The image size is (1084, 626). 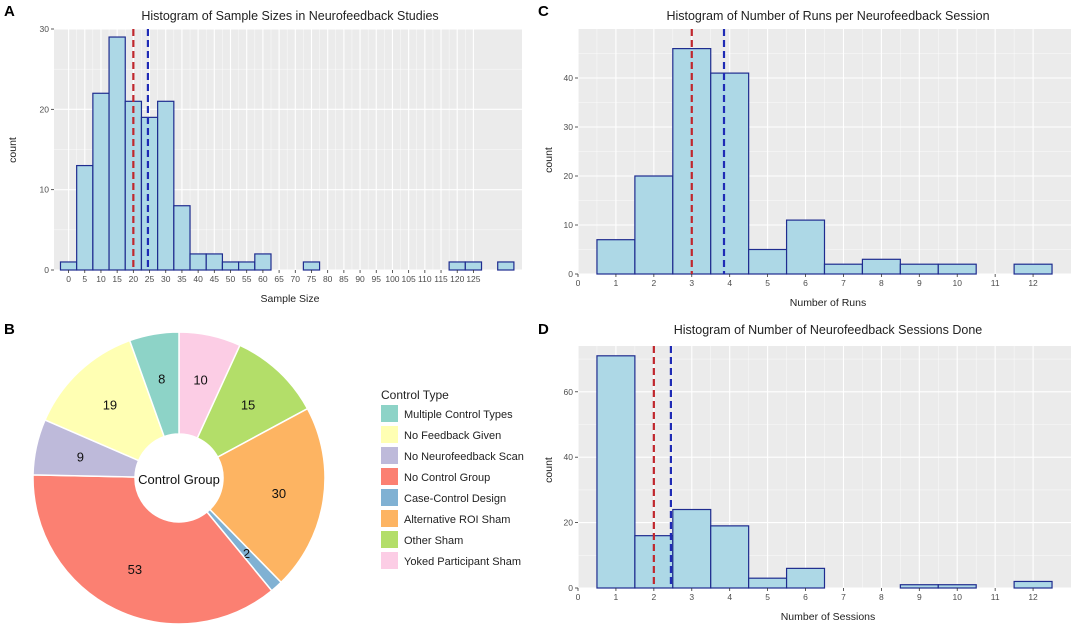 What do you see at coordinates (805, 283) in the screenshot?
I see `x-tick-label: 6` at bounding box center [805, 283].